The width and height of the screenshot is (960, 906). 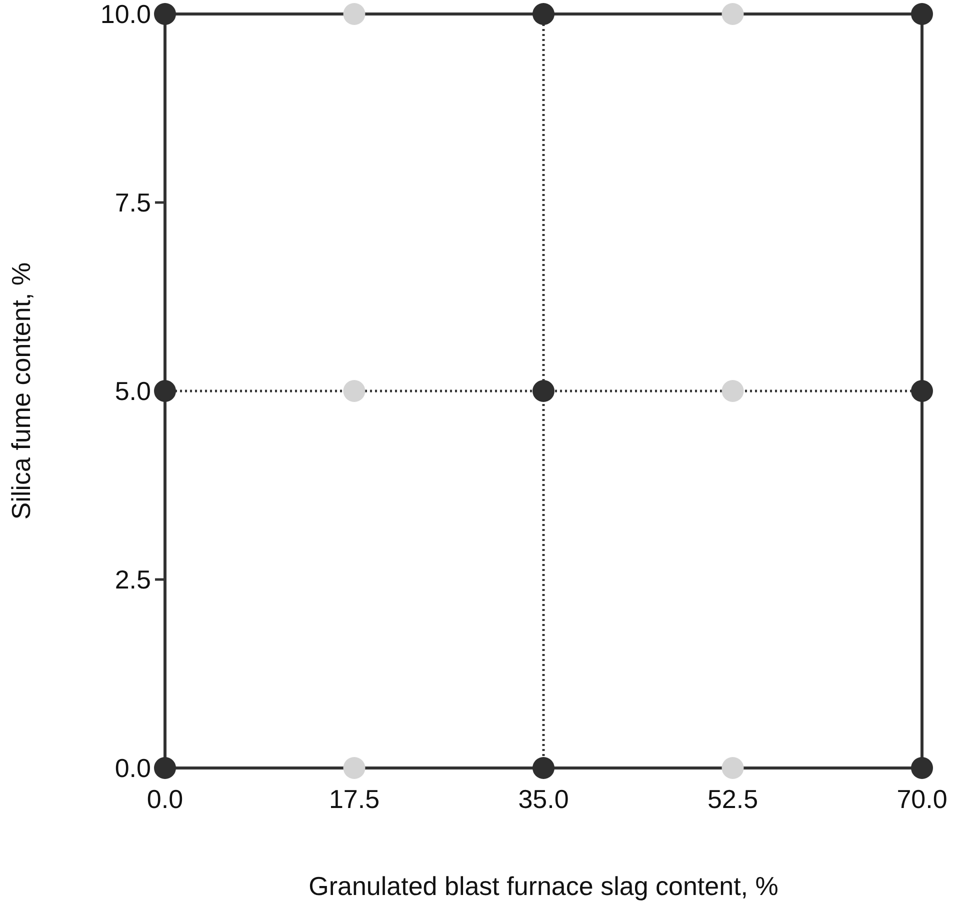 I want to click on y-tick-label: 7.5, so click(x=132, y=203).